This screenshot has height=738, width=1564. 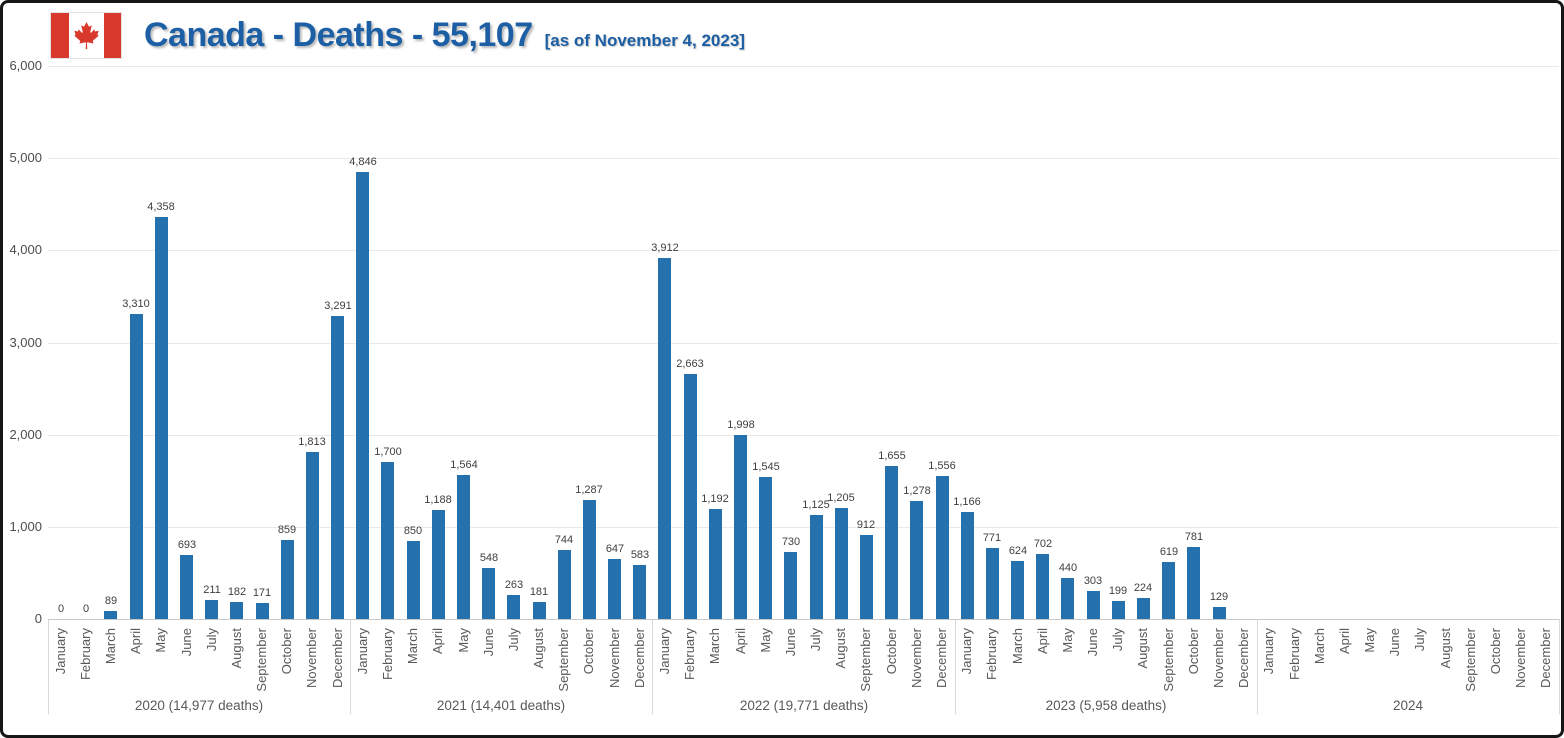 What do you see at coordinates (514, 585) in the screenshot?
I see `bar-value-label: 263` at bounding box center [514, 585].